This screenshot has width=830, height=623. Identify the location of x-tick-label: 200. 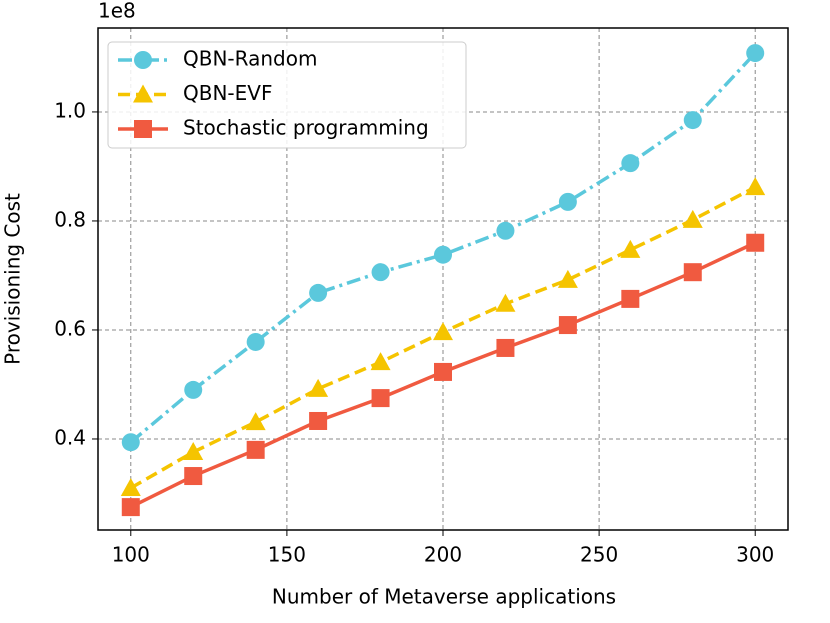
(443, 555).